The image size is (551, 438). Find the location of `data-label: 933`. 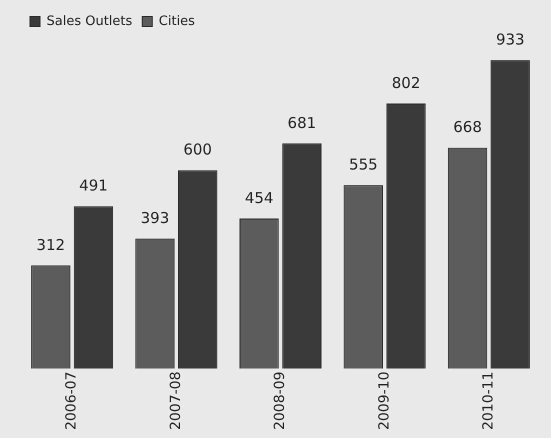

data-label: 933 is located at coordinates (510, 39).